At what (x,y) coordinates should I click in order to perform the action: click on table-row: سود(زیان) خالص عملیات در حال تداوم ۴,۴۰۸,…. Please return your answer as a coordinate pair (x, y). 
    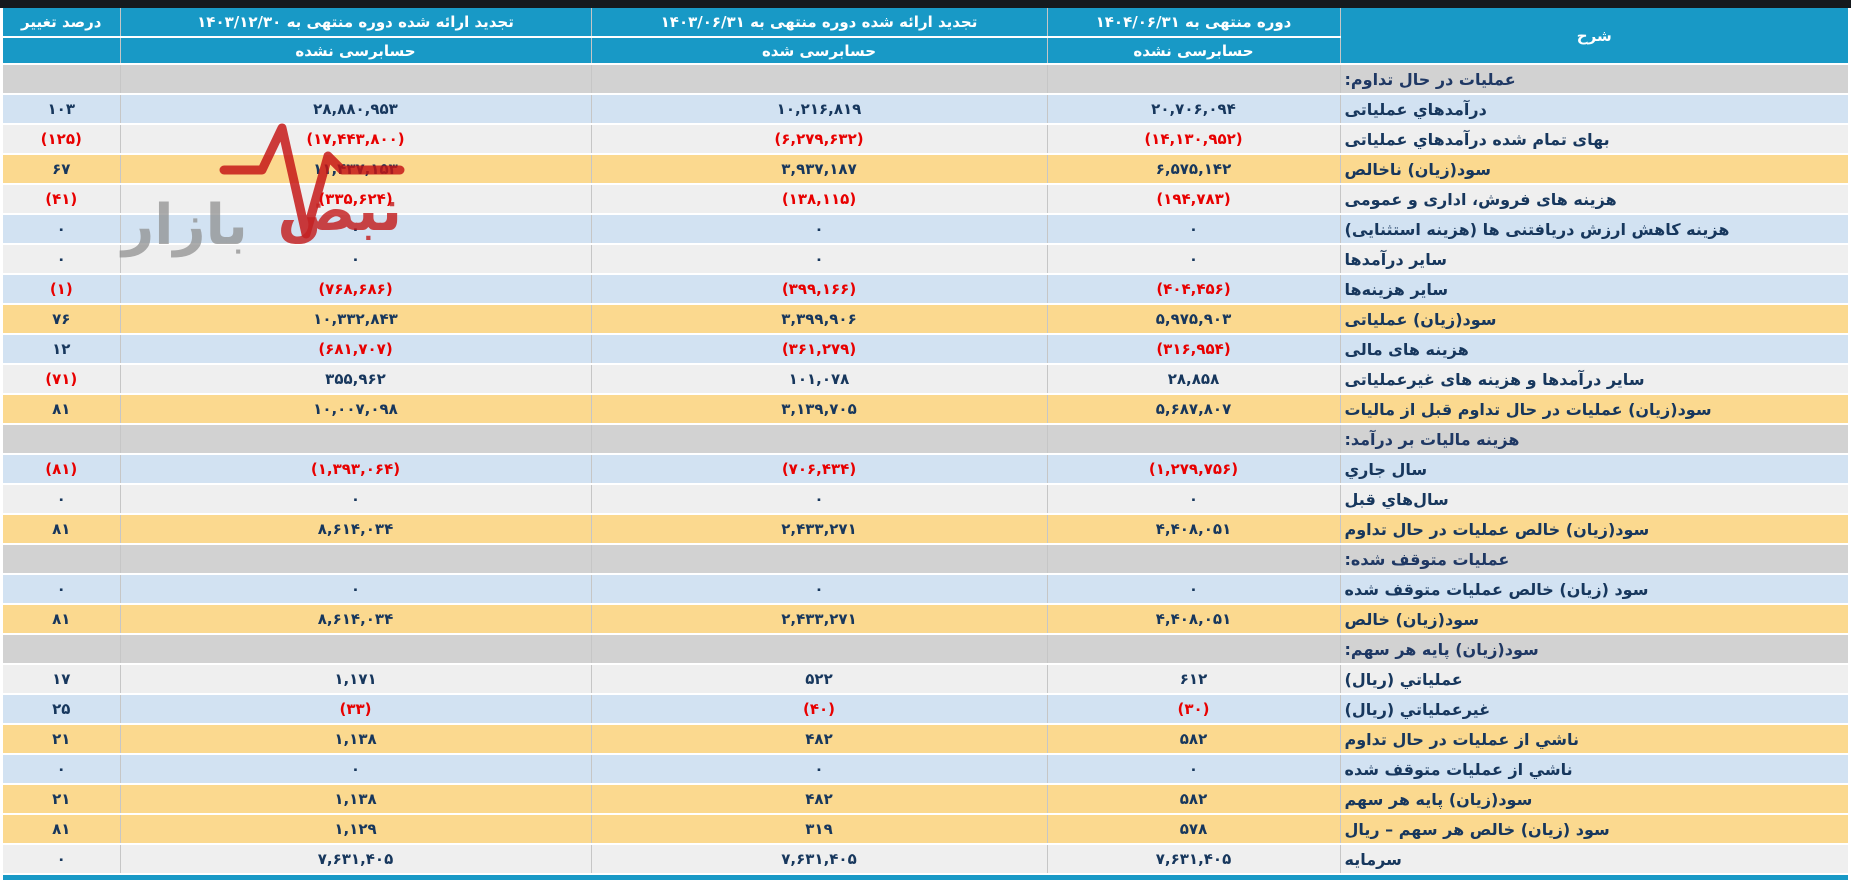
    Looking at the image, I should click on (925, 529).